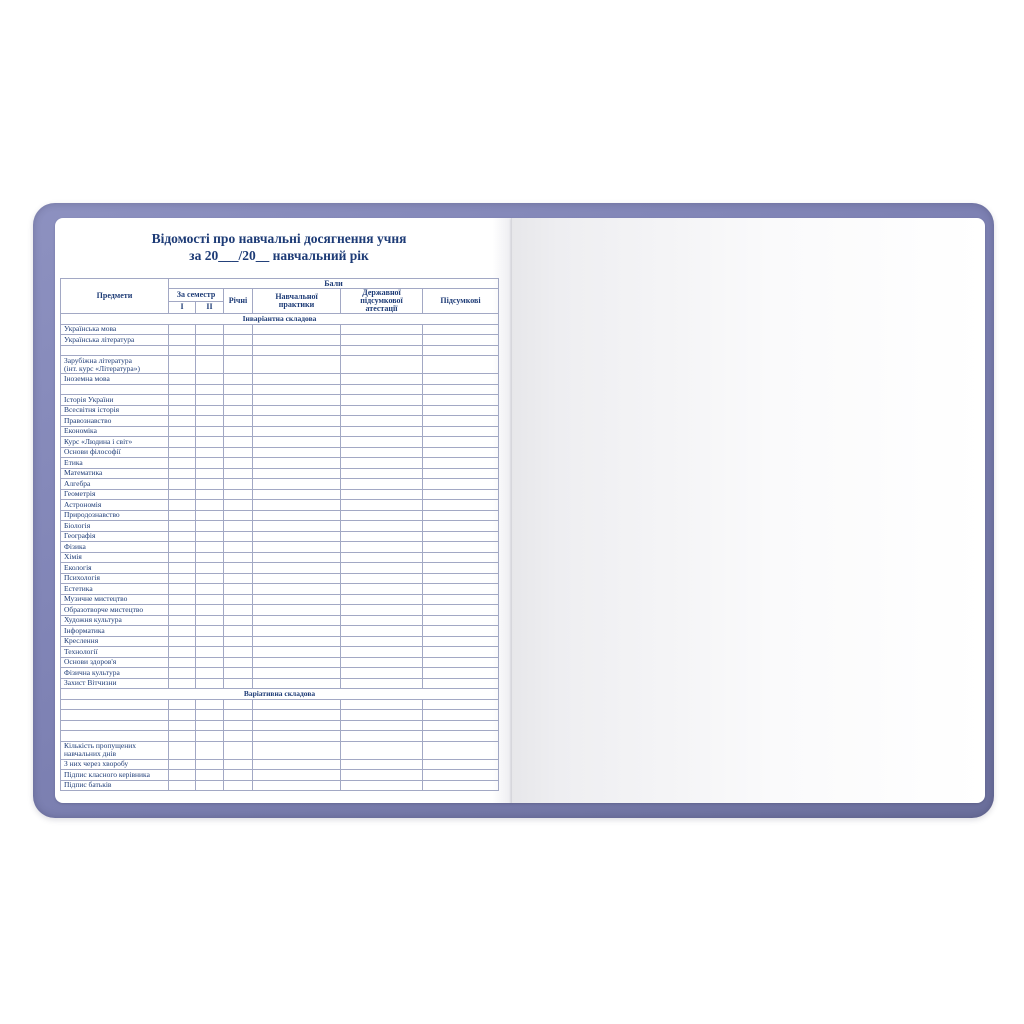 This screenshot has height=1024, width=1024. What do you see at coordinates (114, 673) in the screenshot?
I see `subject-label-cell: Фізична культура` at bounding box center [114, 673].